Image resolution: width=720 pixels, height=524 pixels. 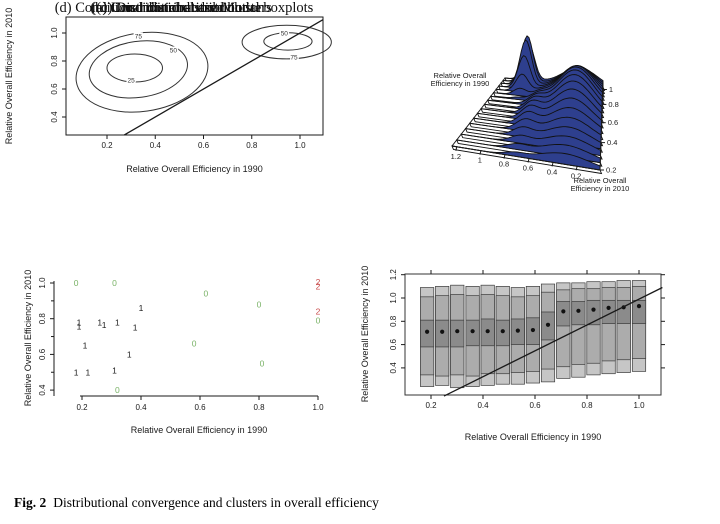 What do you see at coordinates (393, 275) in the screenshot?
I see `y-tick-label: 1.2` at bounding box center [393, 275].